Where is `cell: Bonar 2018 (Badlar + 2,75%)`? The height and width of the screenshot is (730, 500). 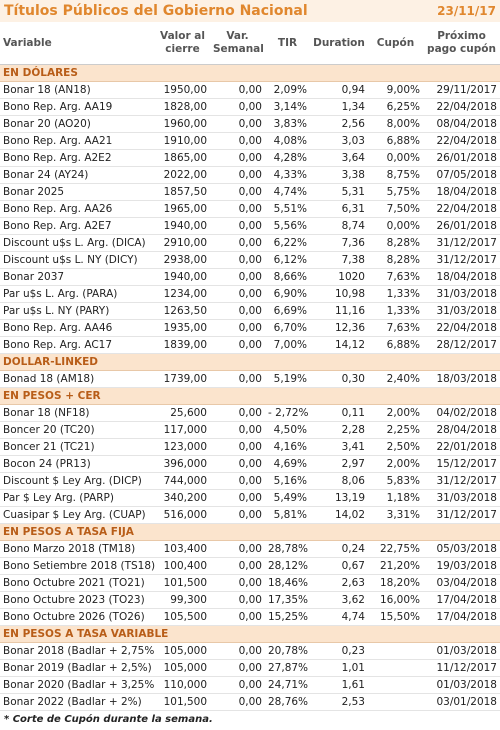 cell: Bonar 2018 (Badlar + 2,75%) is located at coordinates (77, 651).